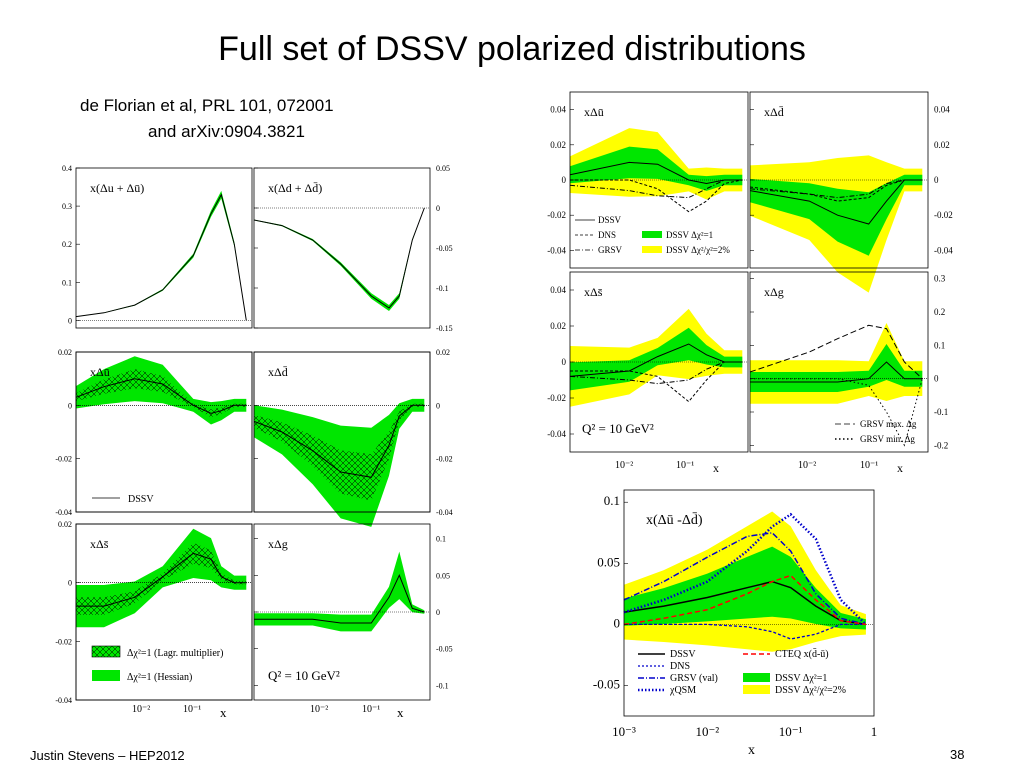 The width and height of the screenshot is (1024, 768). I want to click on left-legend-dssv: DSSV, so click(123, 499).